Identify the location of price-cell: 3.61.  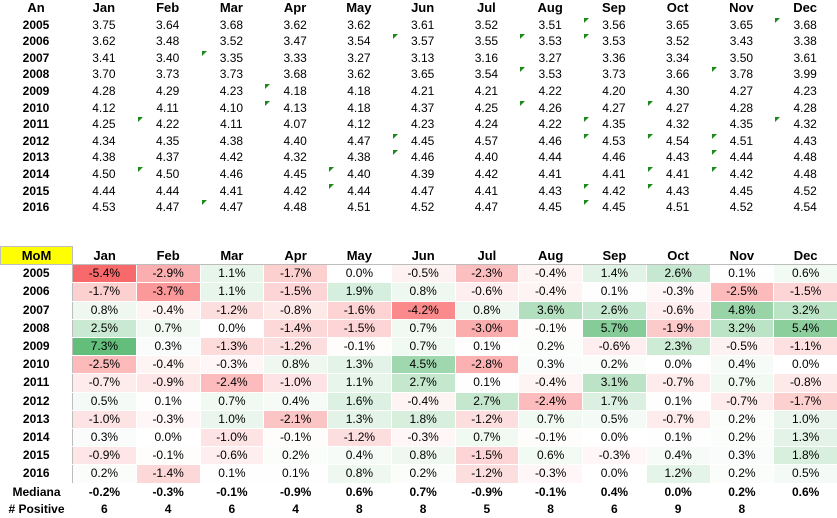
(423, 25).